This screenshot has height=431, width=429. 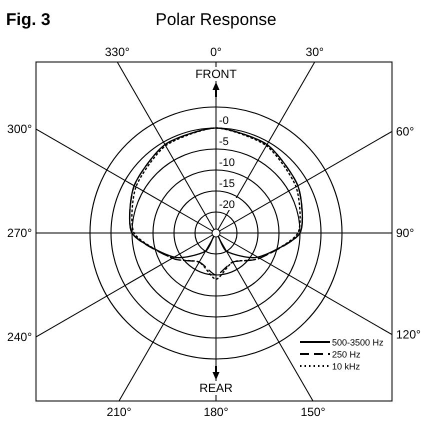 I want to click on text: REAR, so click(x=216, y=388).